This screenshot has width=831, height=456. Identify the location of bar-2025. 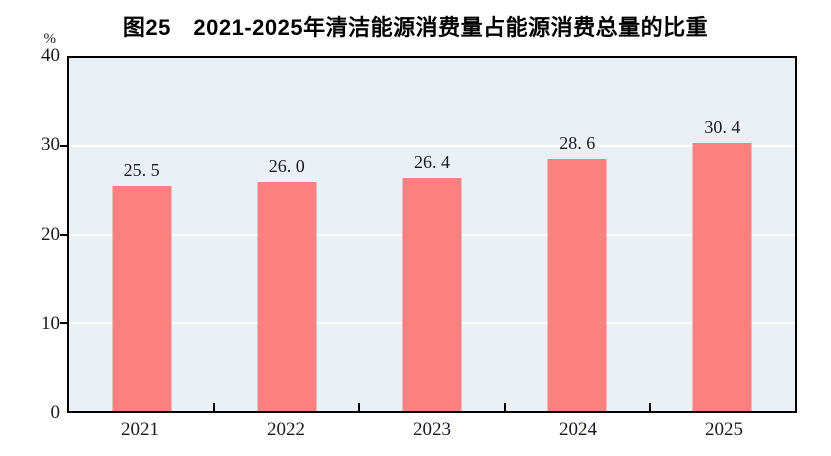
(722, 276).